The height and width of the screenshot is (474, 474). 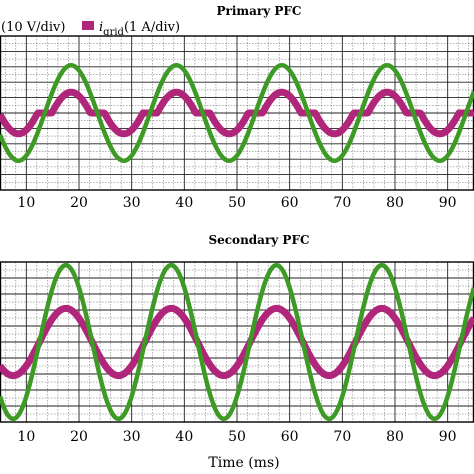 I want to click on secondary-pfc-title: Secondary PFC, so click(x=258, y=240).